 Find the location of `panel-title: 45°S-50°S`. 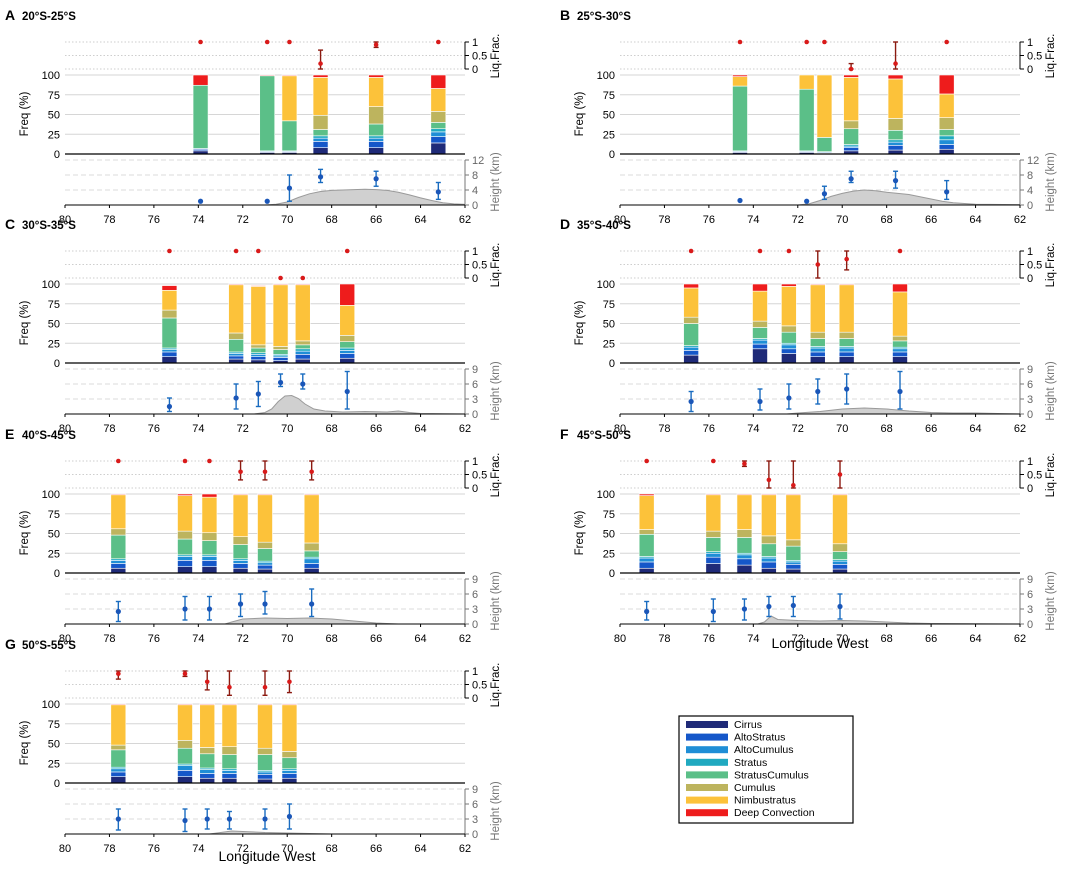

panel-title: 45°S-50°S is located at coordinates (604, 436).